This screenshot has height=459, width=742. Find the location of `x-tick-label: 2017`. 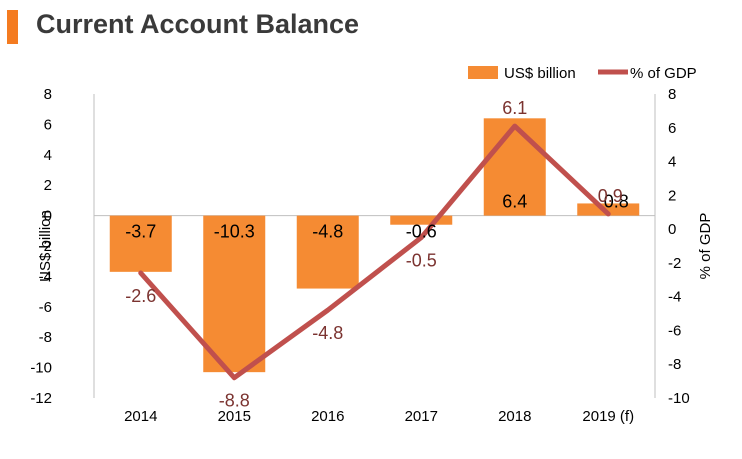

x-tick-label: 2017 is located at coordinates (421, 416).